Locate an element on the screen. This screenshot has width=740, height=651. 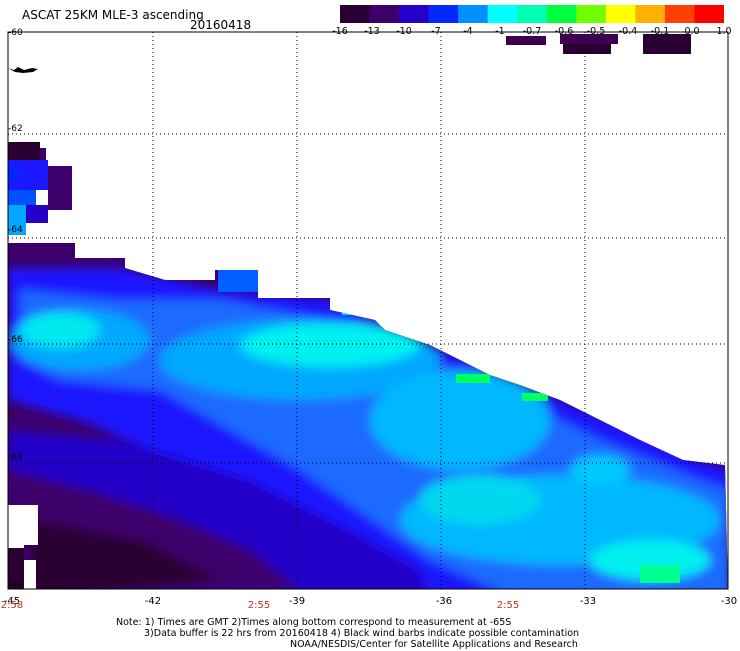
swath-fragment is located at coordinates (16, 568).